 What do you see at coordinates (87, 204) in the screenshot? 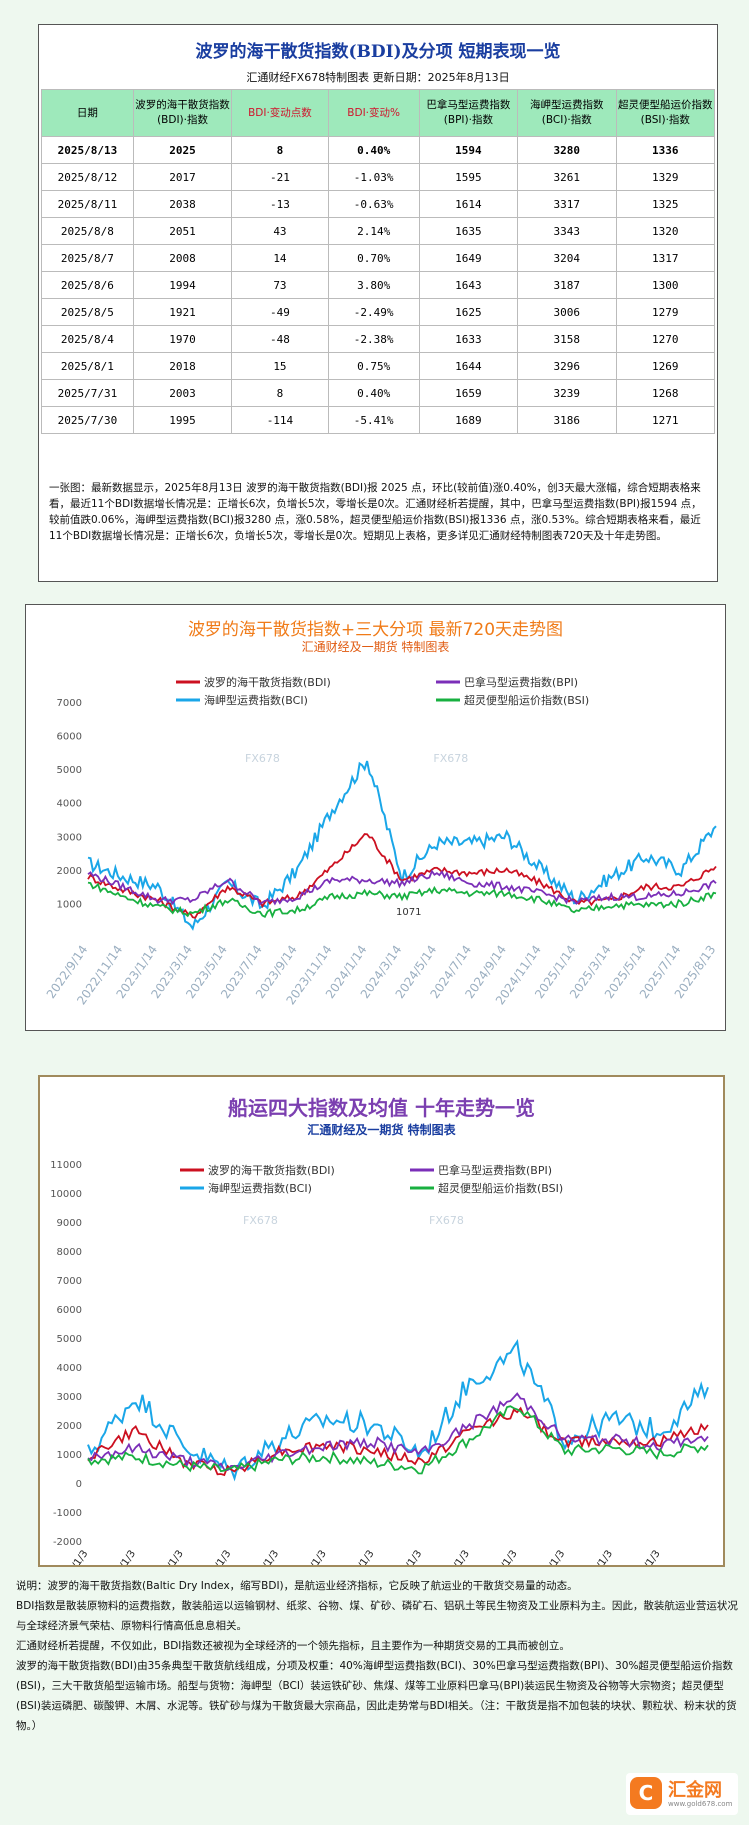
I see `table-cell: 2025/8/11` at bounding box center [87, 204].